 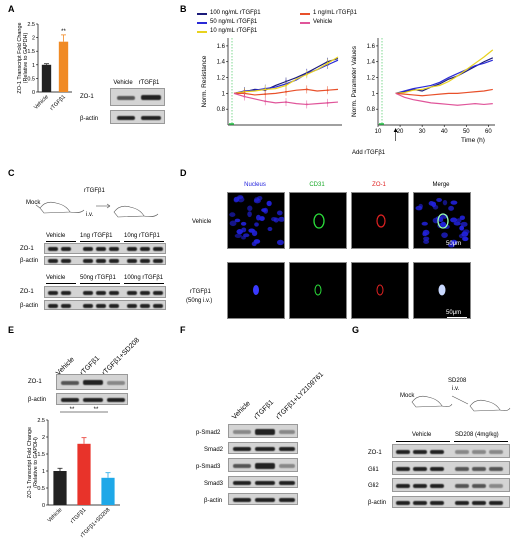 I want to click on c-blot-label-zo1-1: ZO-1, so click(x=27, y=249).